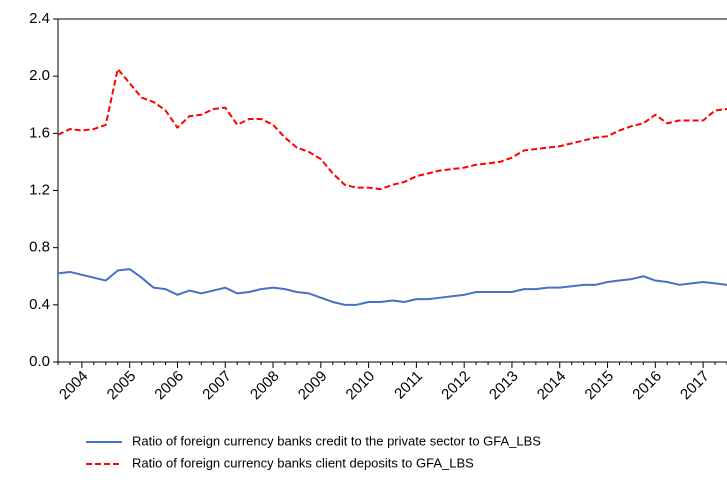 This screenshot has width=727, height=487. Describe the element at coordinates (456, 386) in the screenshot. I see `x-tick-label: 2012` at that location.